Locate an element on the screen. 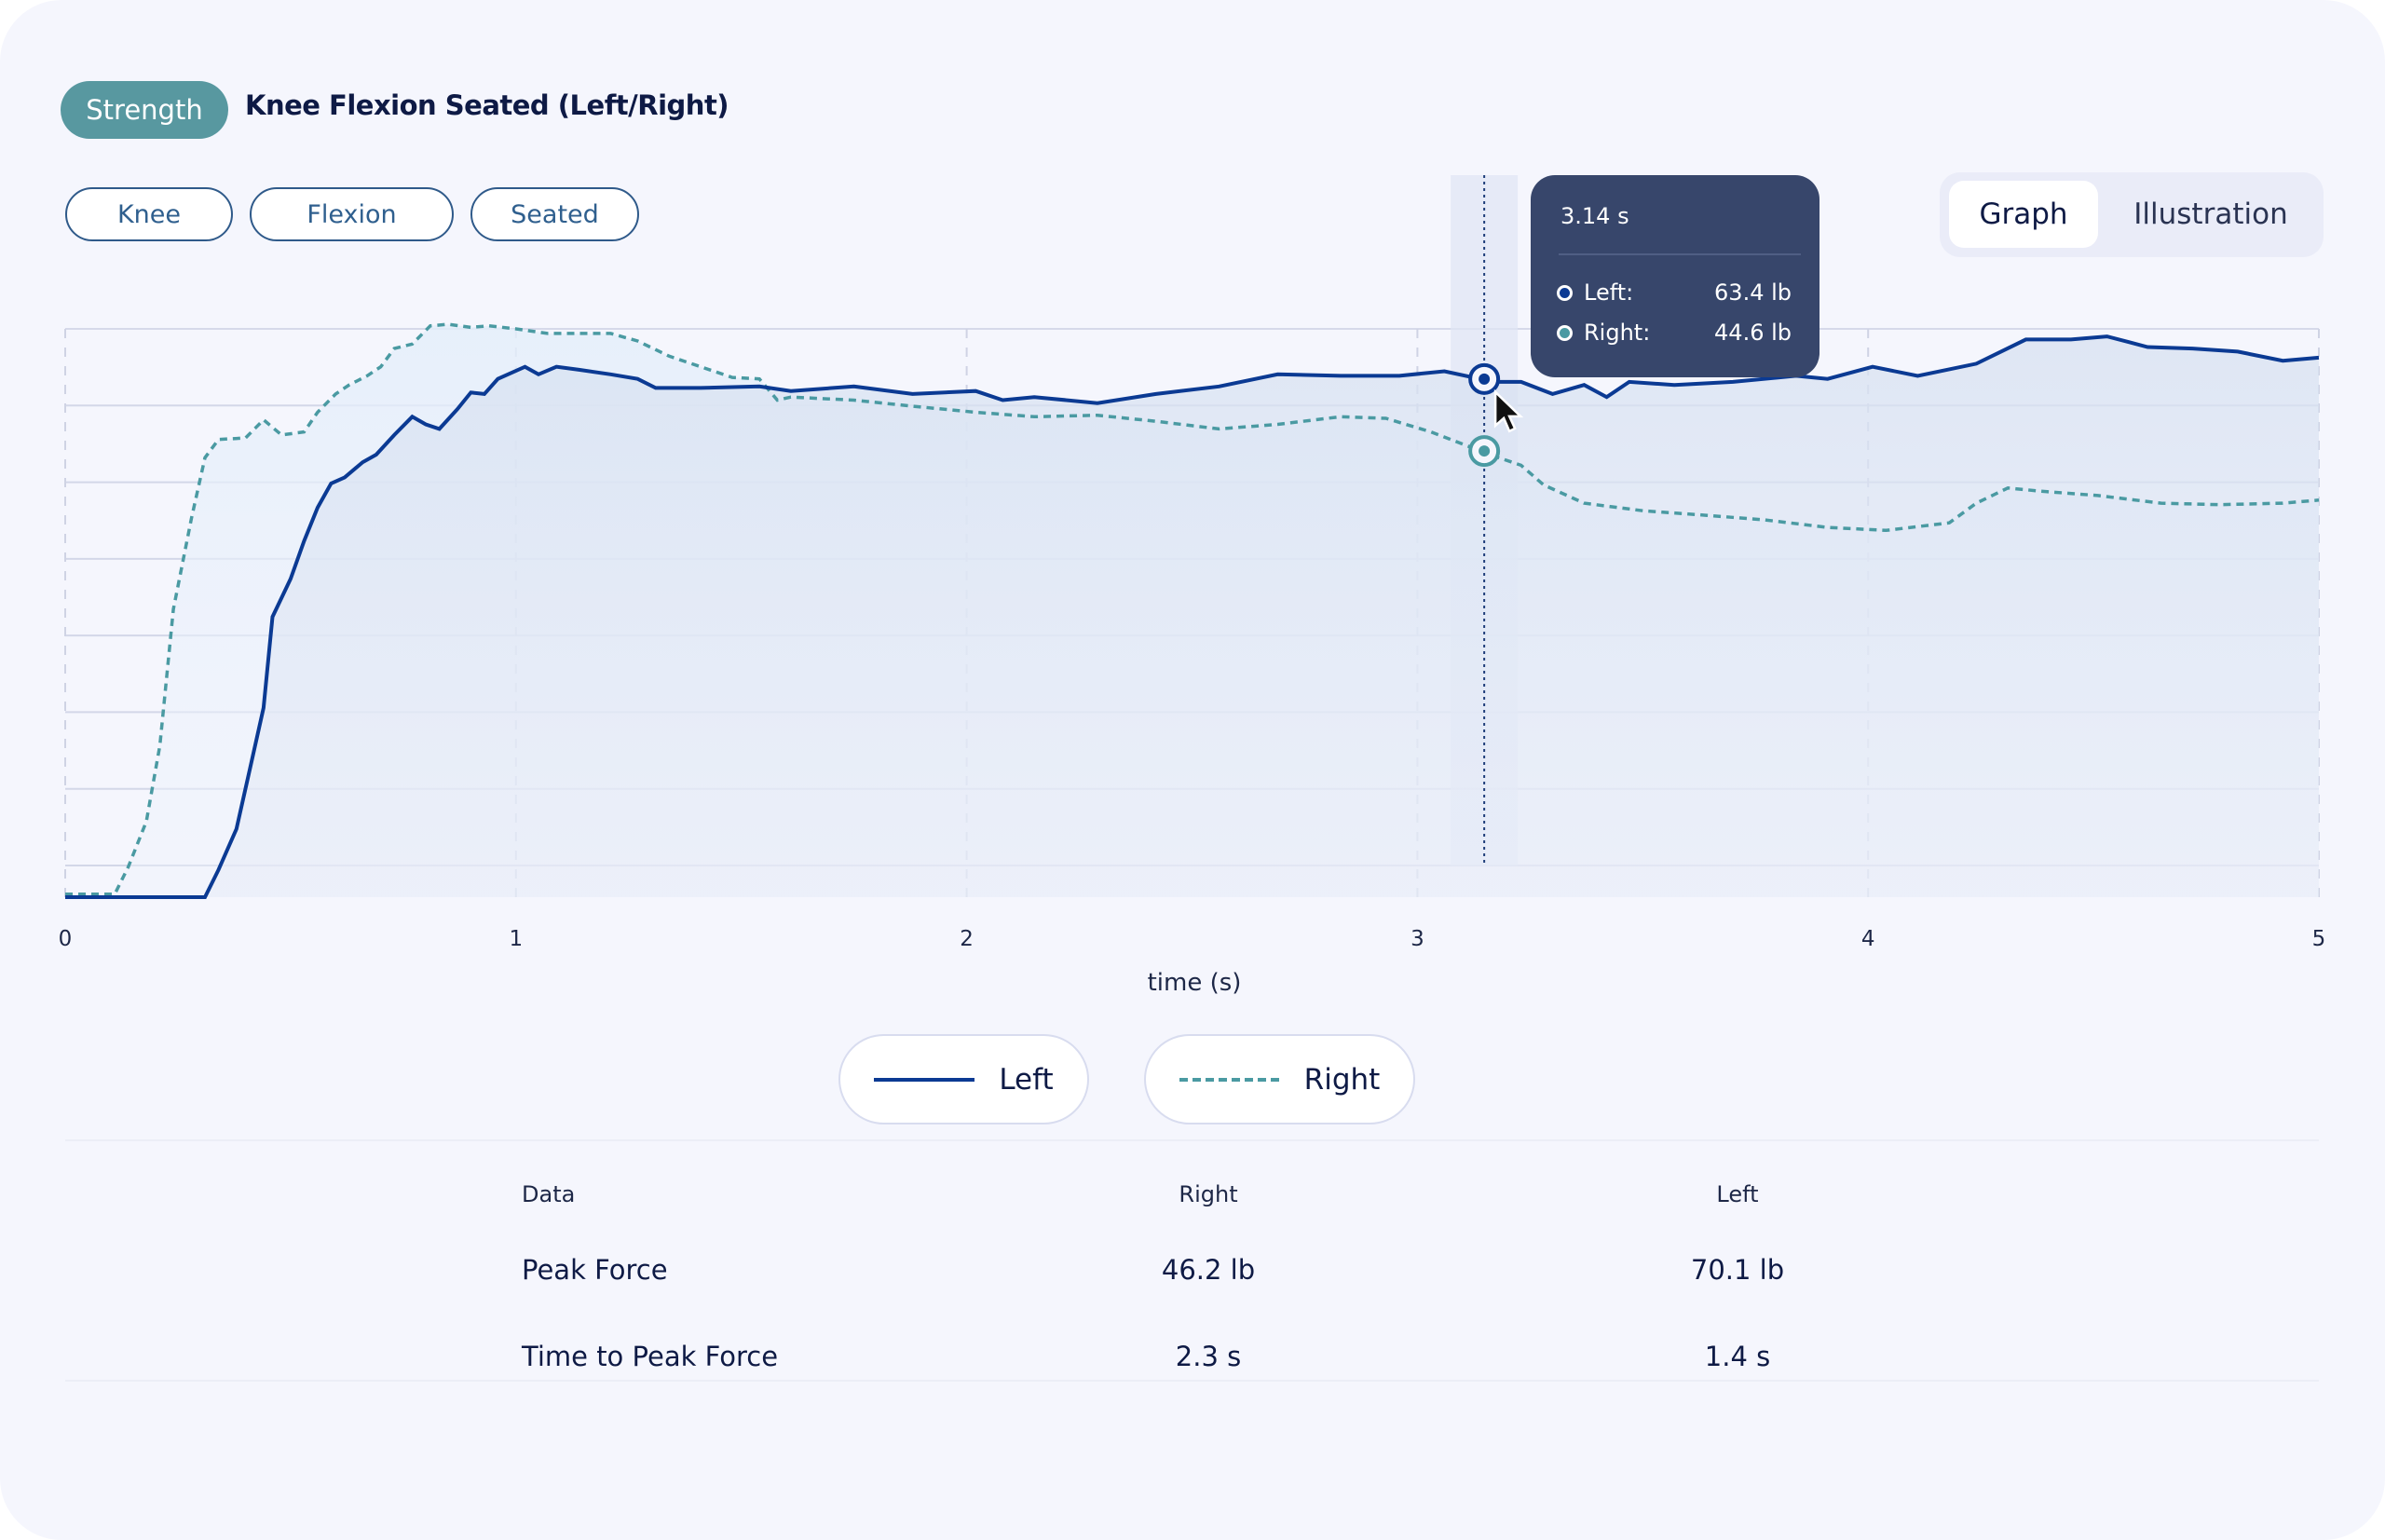 This screenshot has width=2385, height=1540. solid-line-icon is located at coordinates (925, 1079).